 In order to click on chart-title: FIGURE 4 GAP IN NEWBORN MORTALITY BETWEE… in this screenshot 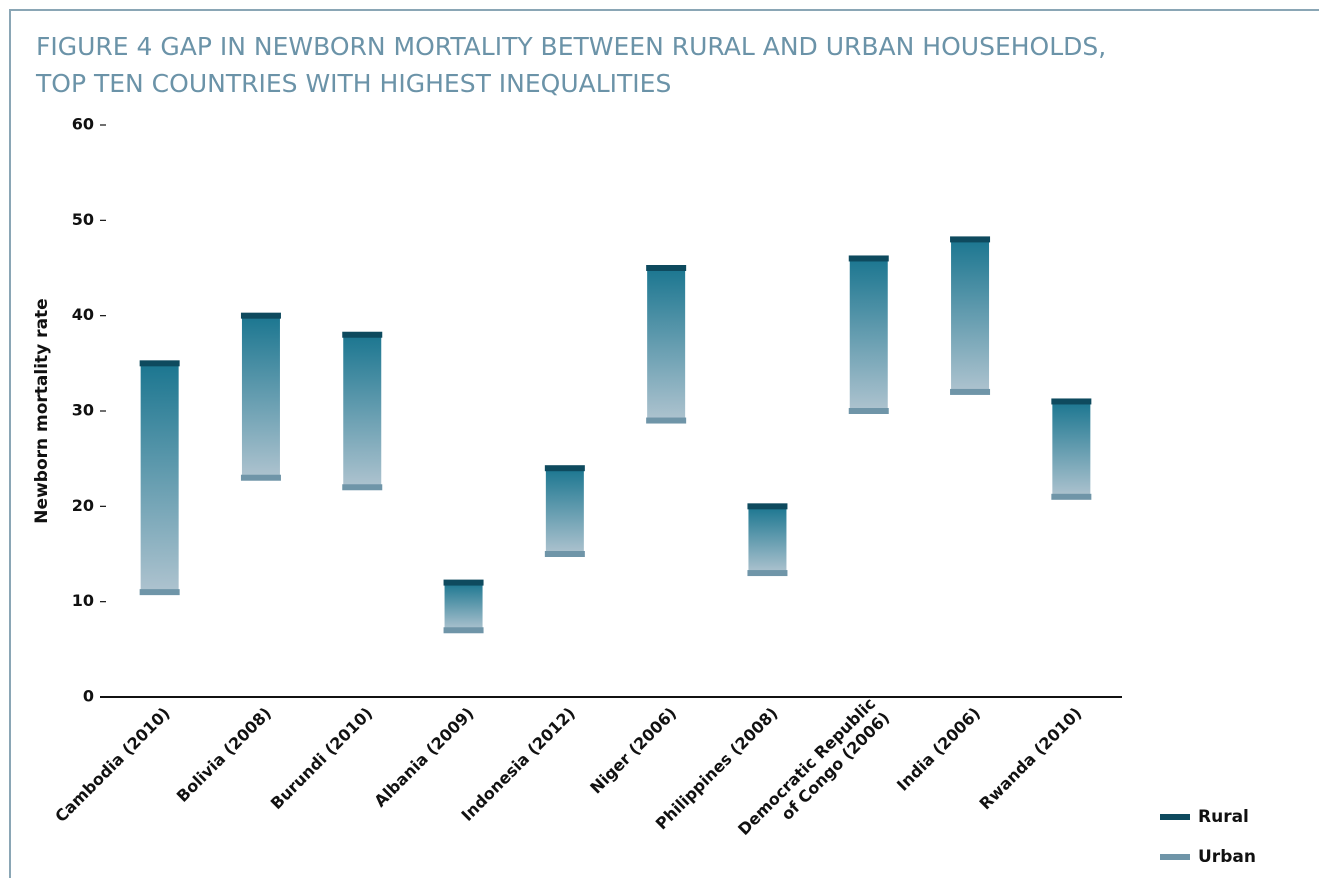, I will do `click(570, 65)`.